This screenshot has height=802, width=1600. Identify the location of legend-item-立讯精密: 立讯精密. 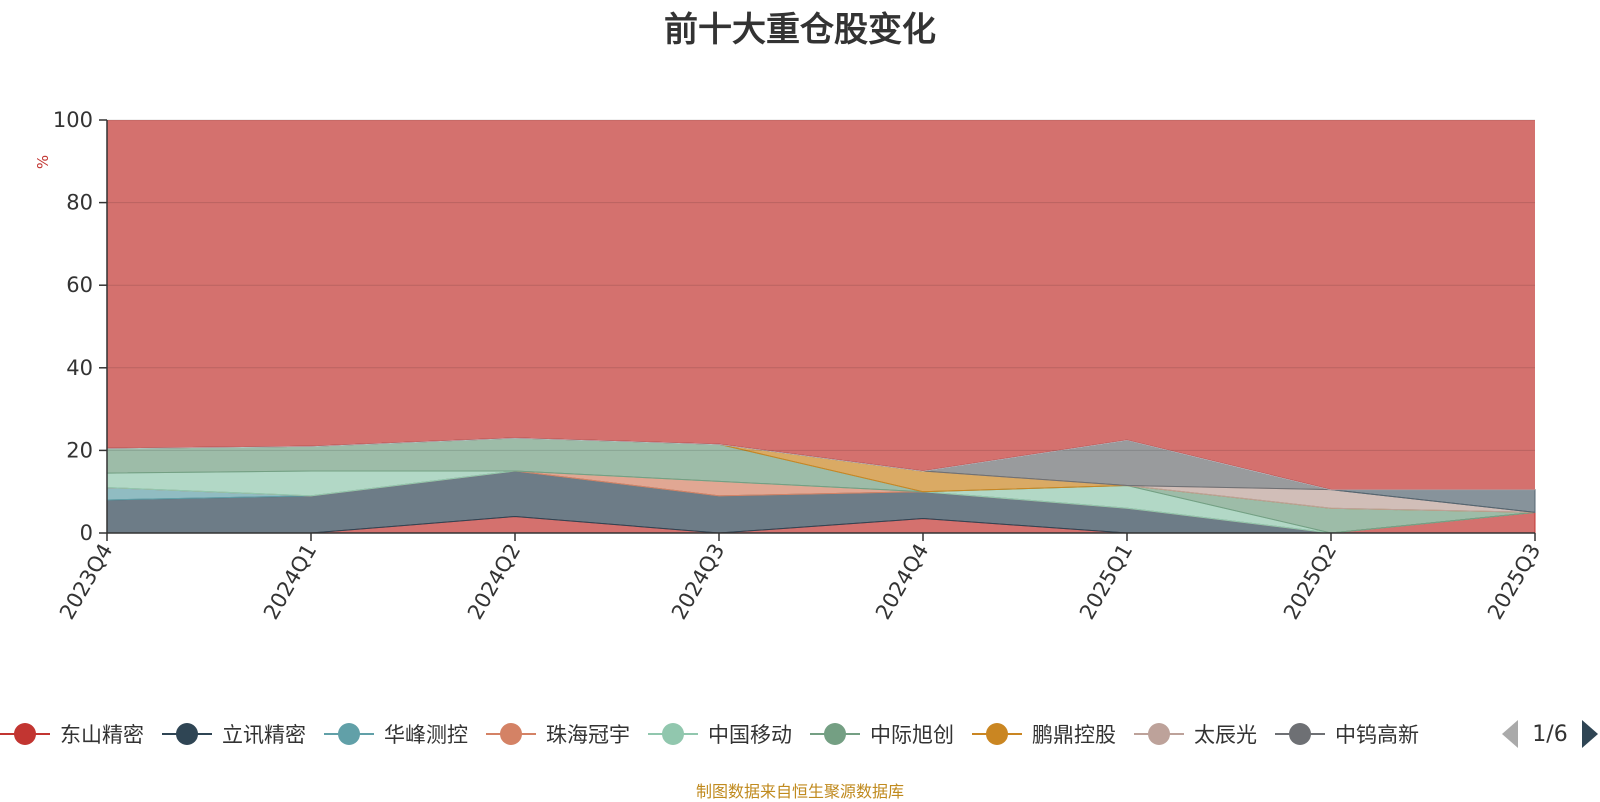
(234, 735).